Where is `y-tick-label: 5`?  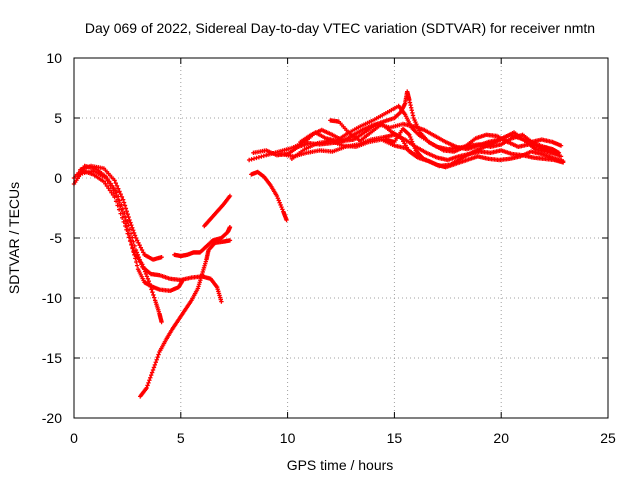
y-tick-label: 5 is located at coordinates (58, 118).